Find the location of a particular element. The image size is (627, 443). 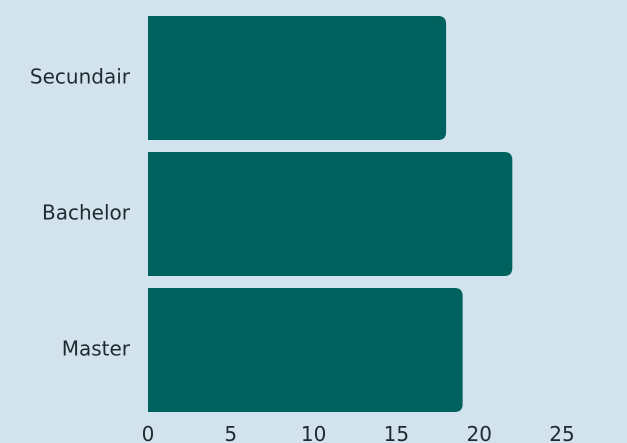

category-label-bachelor: Bachelor is located at coordinates (86, 213).